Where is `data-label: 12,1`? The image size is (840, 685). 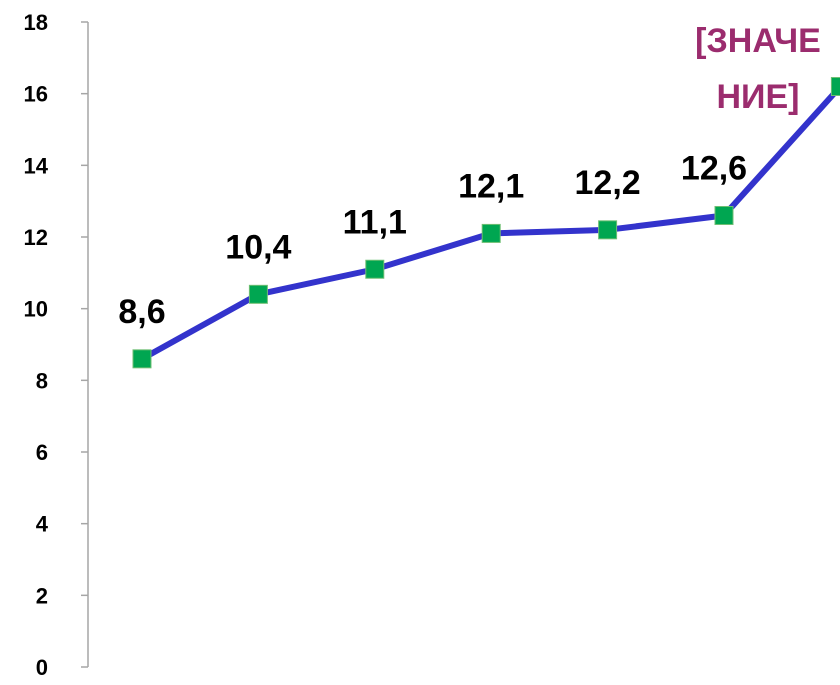
data-label: 12,1 is located at coordinates (491, 186).